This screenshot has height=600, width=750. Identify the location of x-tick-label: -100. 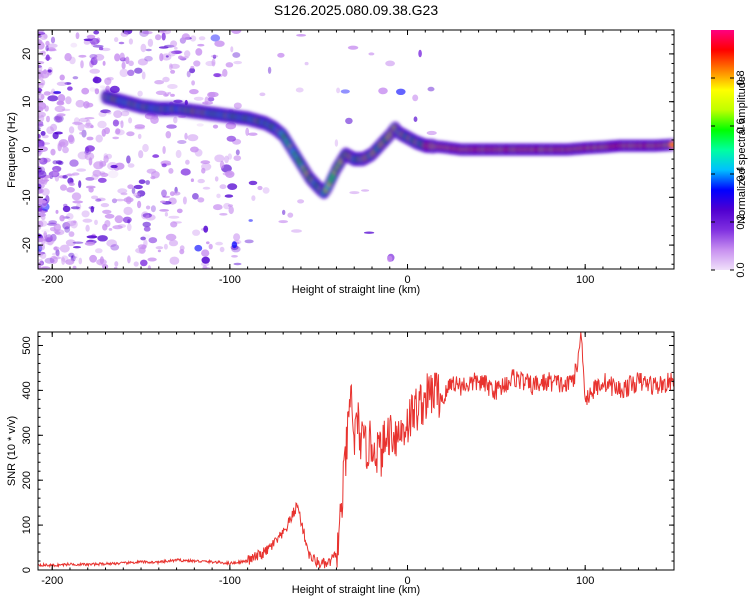
(230, 581).